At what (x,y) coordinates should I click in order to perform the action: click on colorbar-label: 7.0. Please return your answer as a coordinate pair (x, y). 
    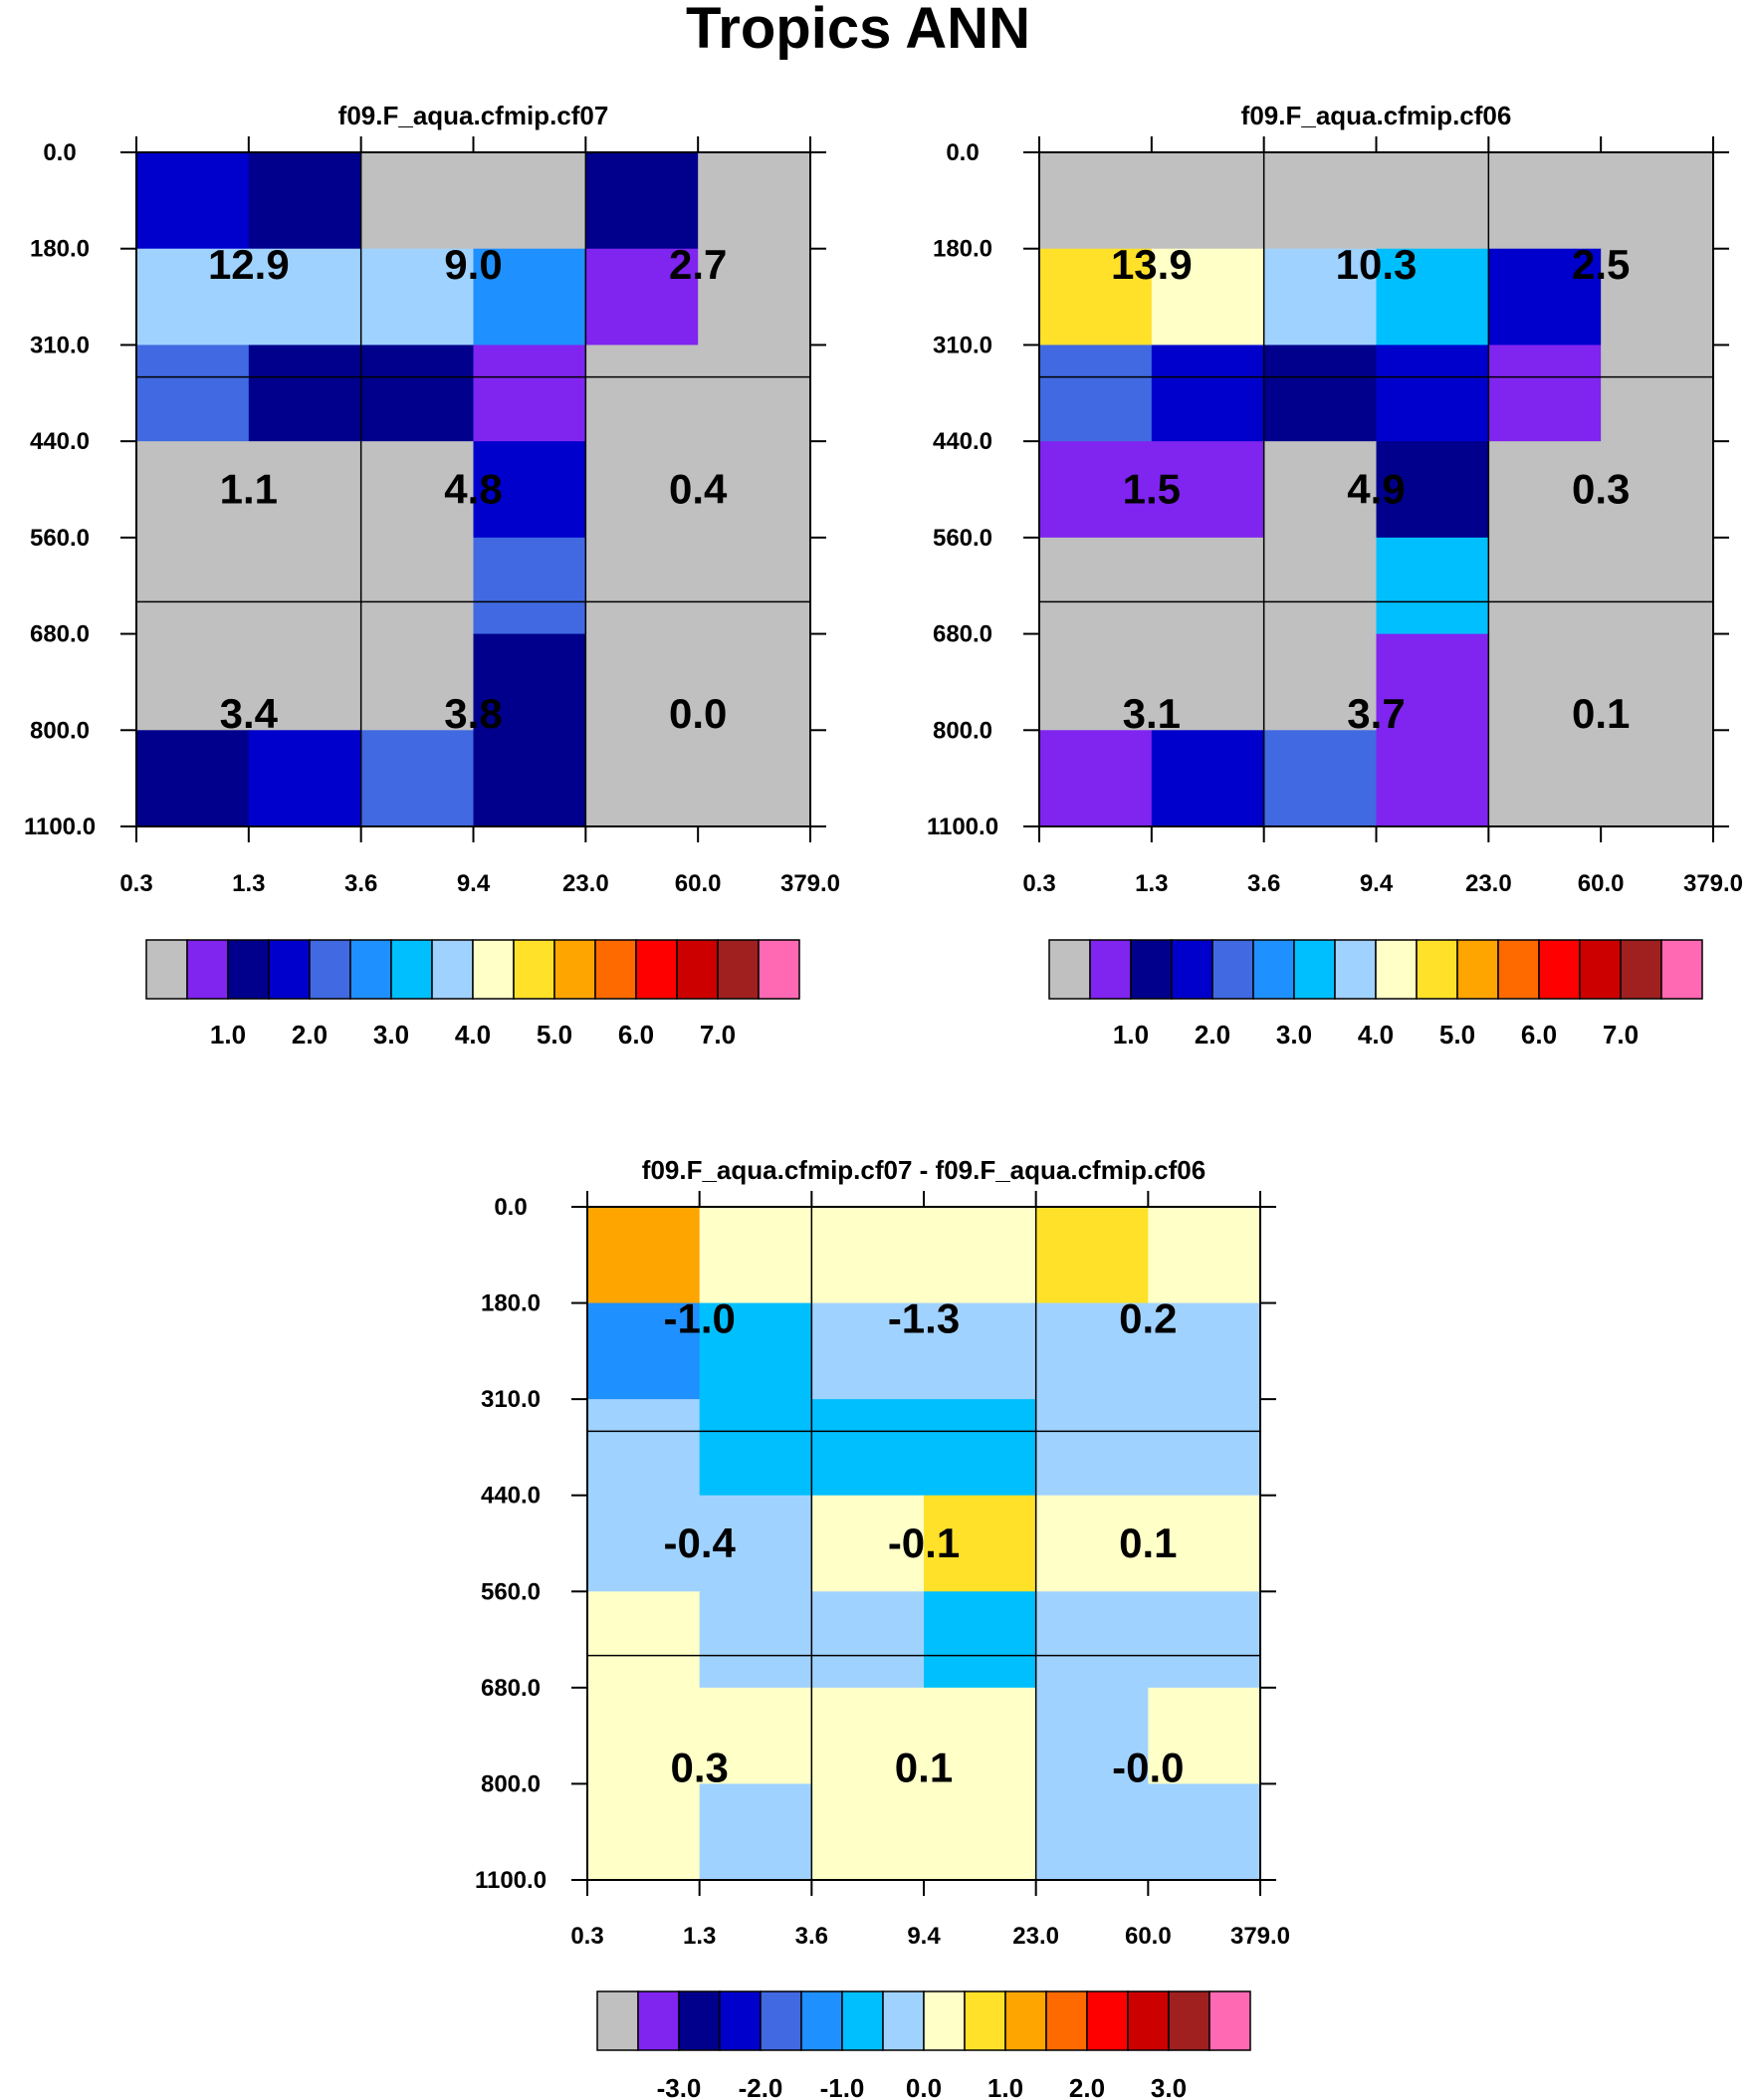
    Looking at the image, I should click on (1621, 1035).